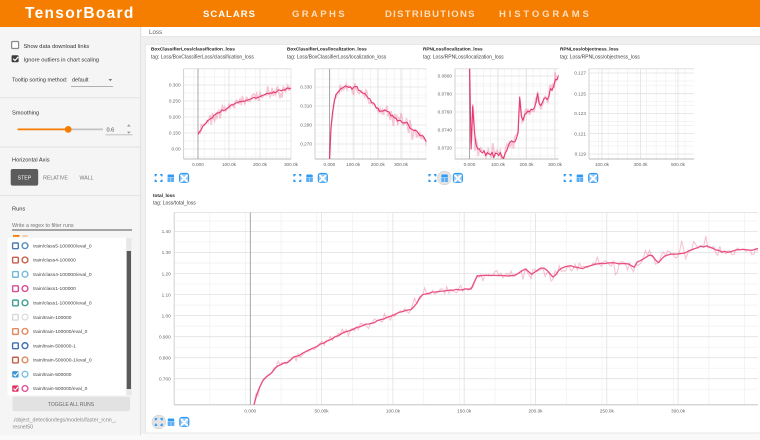 The width and height of the screenshot is (760, 440). Describe the element at coordinates (52, 375) in the screenshot. I see `svg-text: train/train-500000` at that location.